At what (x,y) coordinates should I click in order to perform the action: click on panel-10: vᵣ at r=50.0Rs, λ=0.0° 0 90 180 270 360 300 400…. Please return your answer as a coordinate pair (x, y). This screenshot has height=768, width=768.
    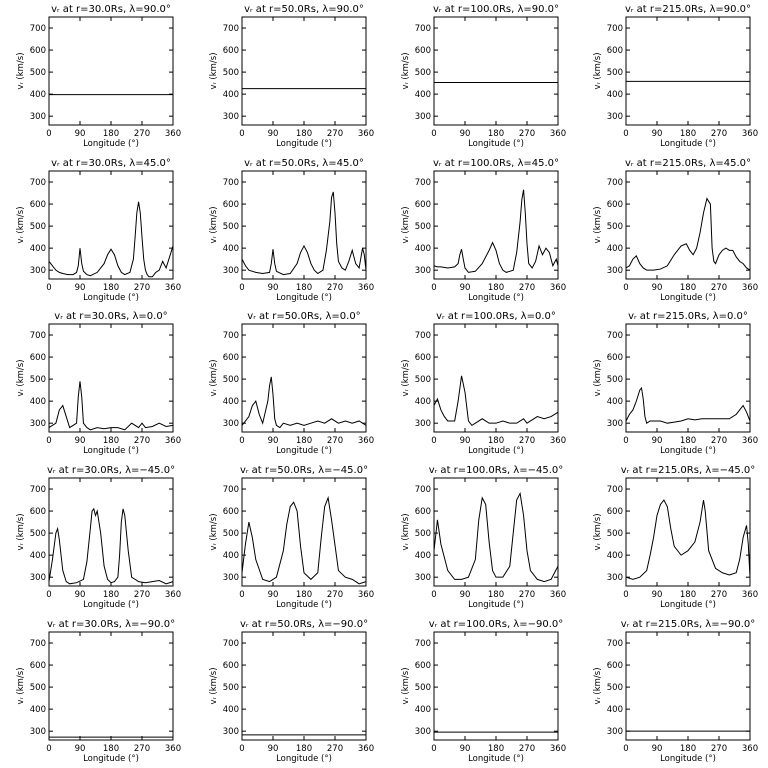
    Looking at the image, I should click on (291, 383).